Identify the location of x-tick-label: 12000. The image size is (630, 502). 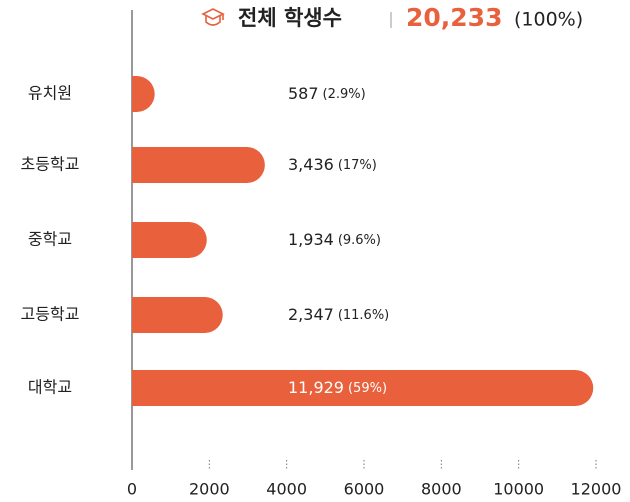
(596, 489).